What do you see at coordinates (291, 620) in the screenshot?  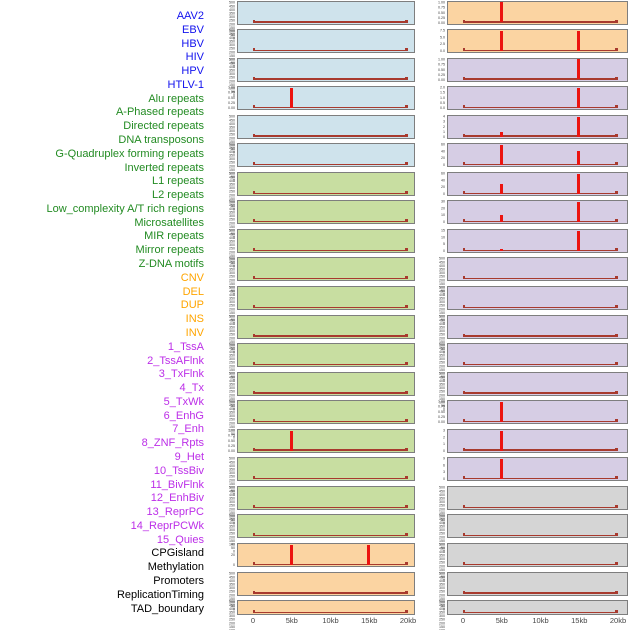 I see `x-axis-tick-label: 5kb` at bounding box center [291, 620].